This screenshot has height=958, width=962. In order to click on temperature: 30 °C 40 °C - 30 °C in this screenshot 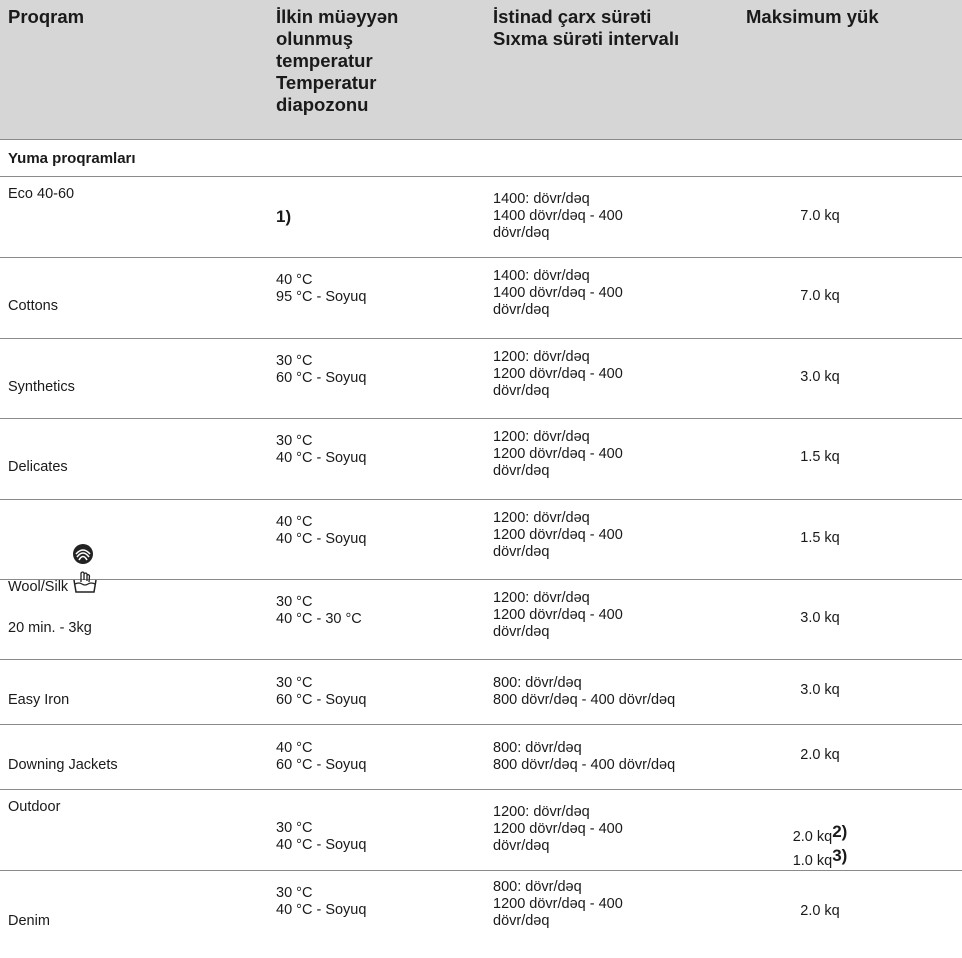, I will do `click(319, 610)`.